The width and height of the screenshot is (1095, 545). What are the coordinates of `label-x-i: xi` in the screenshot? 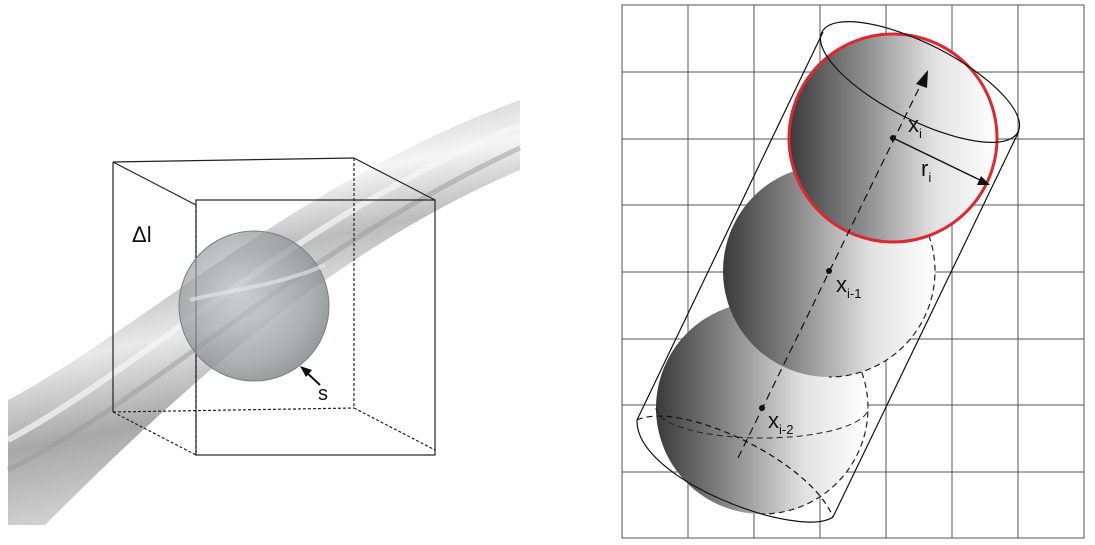 It's located at (915, 126).